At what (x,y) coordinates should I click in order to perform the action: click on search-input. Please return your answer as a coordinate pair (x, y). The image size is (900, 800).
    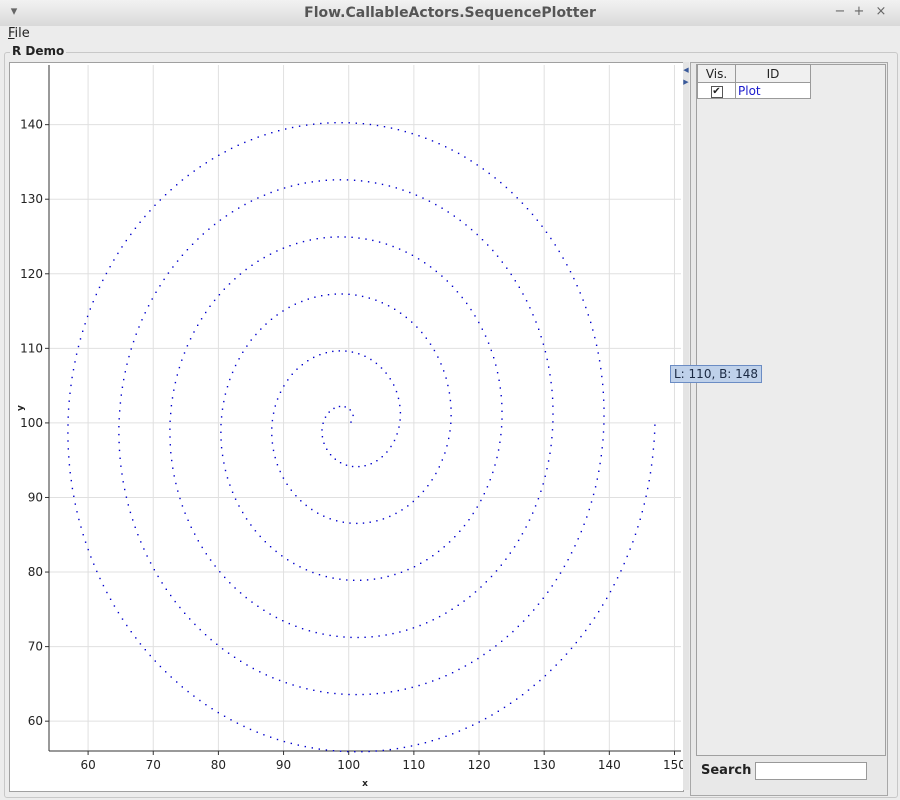
    Looking at the image, I should click on (811, 771).